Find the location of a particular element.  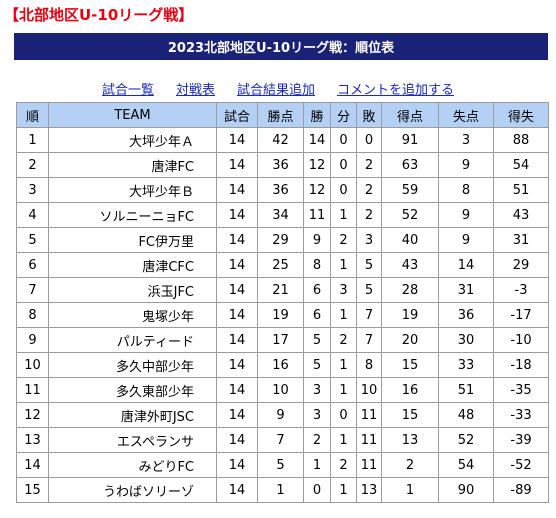

goals-against-cell: 36 is located at coordinates (466, 315).